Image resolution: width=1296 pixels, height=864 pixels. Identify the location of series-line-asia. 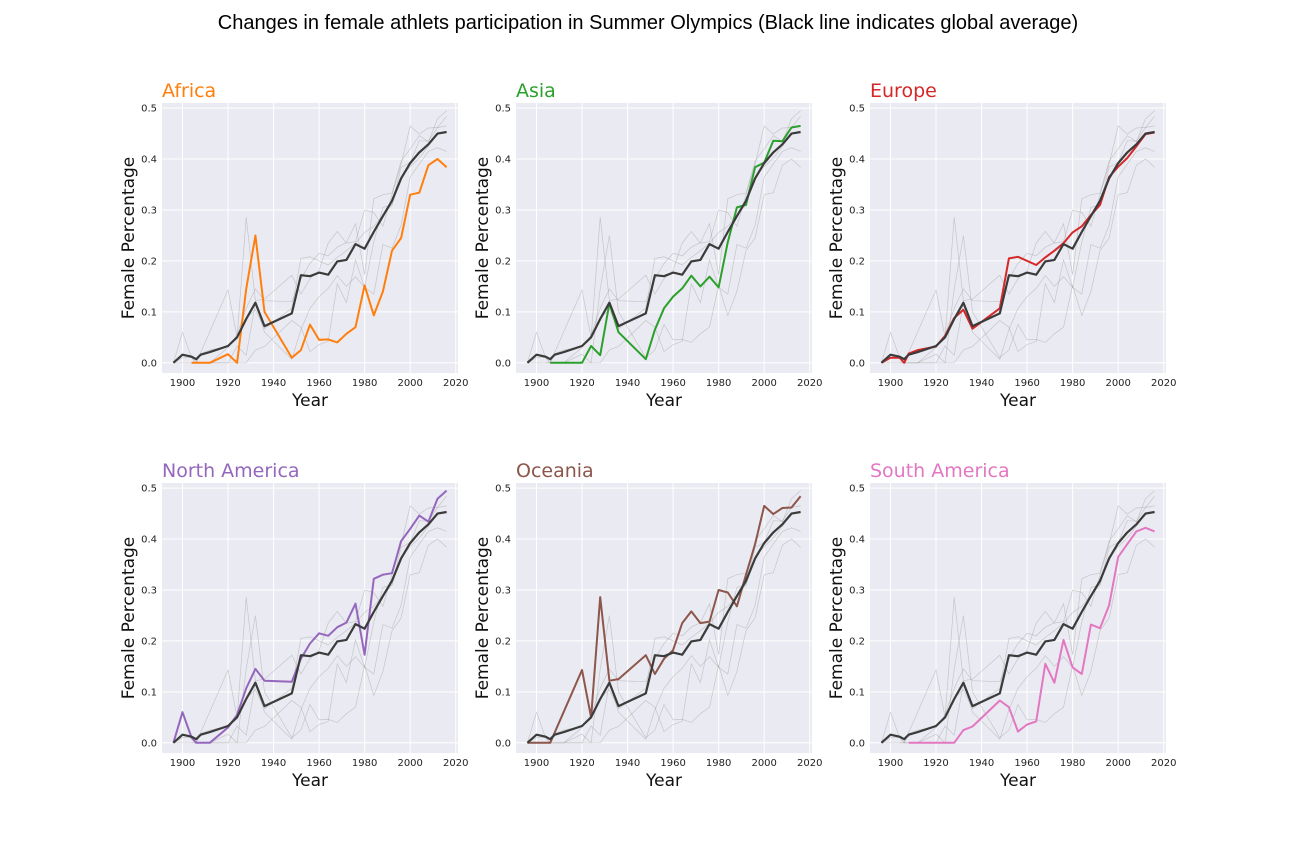
(675, 244).